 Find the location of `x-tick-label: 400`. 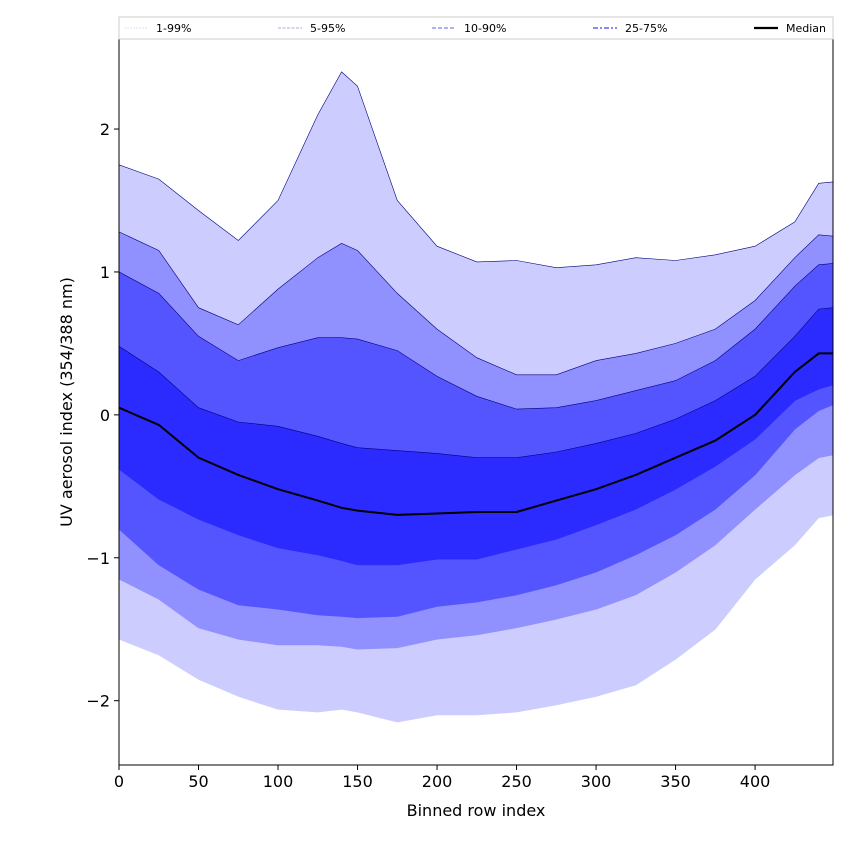

x-tick-label: 400 is located at coordinates (755, 781).